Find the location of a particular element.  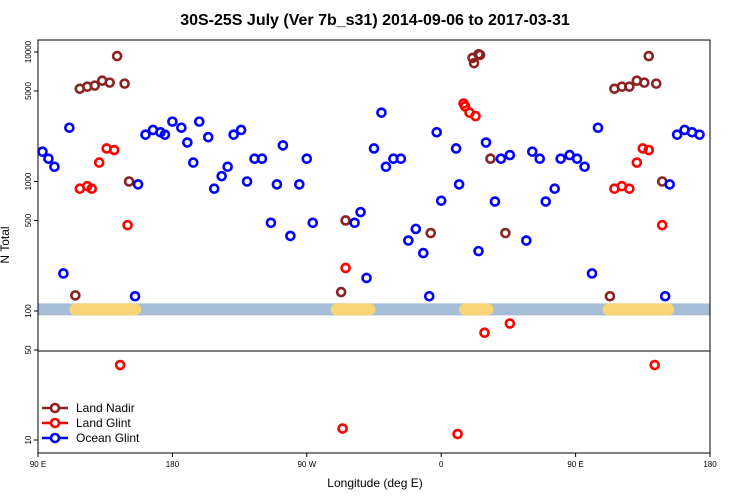

legend-marker-land-nadir is located at coordinates (55, 408).